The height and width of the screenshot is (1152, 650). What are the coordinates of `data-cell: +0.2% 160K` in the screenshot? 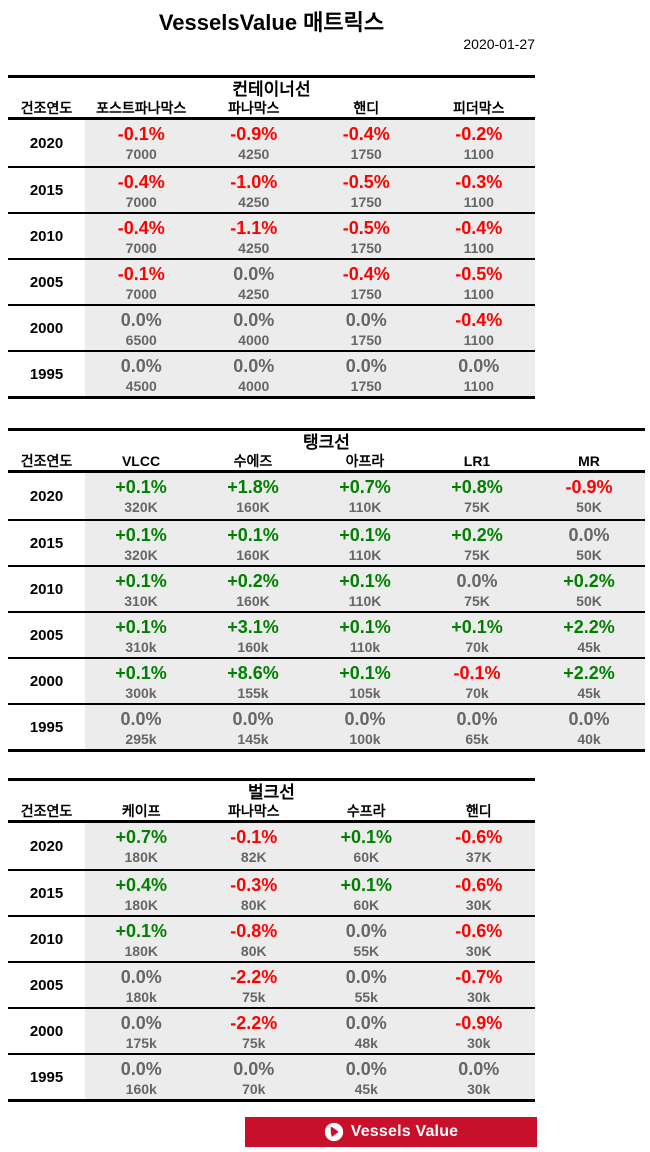 It's located at (253, 589).